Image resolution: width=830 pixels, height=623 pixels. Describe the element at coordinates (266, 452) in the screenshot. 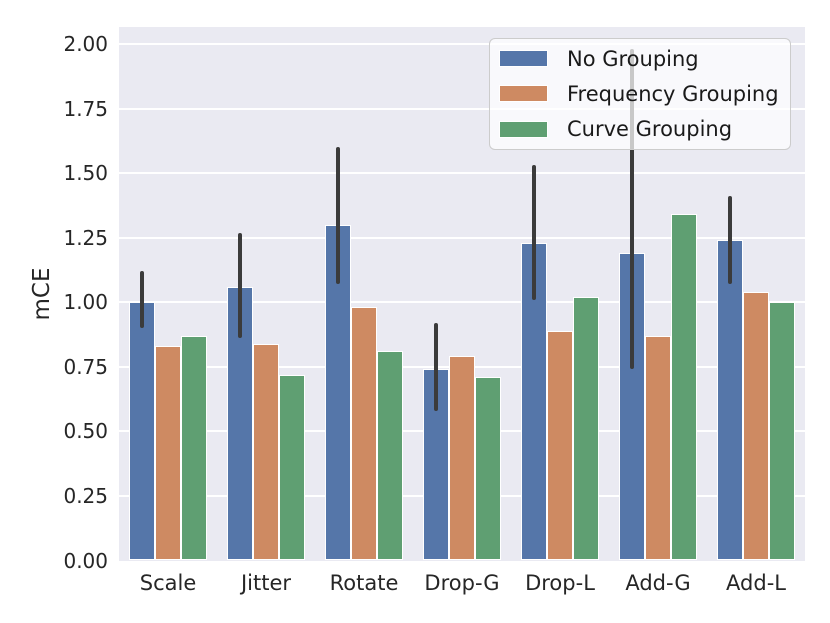

I see `bar-jitter-frequency-grouping` at that location.